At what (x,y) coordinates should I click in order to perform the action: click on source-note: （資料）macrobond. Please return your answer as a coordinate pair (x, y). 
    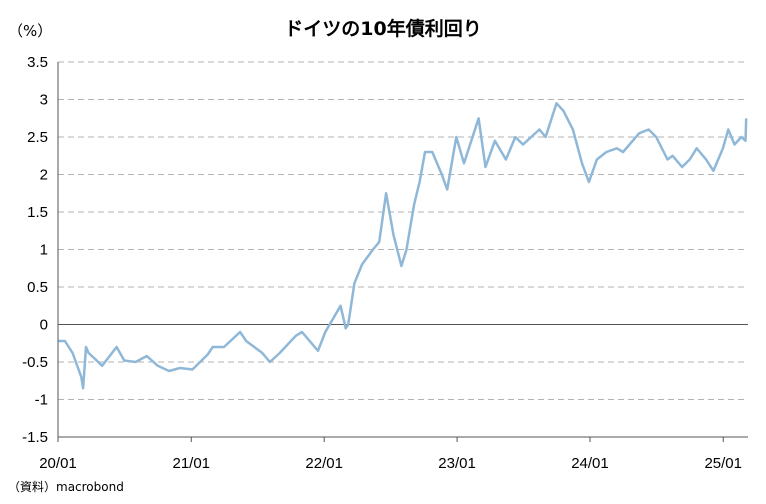
    Looking at the image, I should click on (66, 487).